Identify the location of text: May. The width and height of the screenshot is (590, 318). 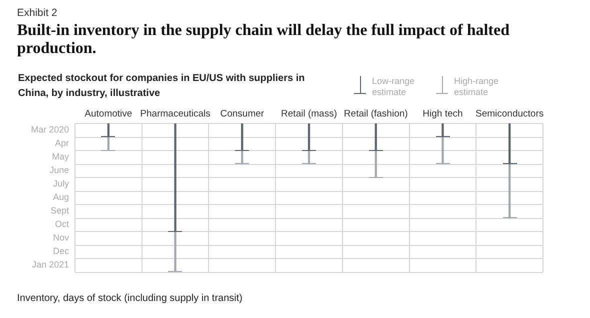
(61, 157).